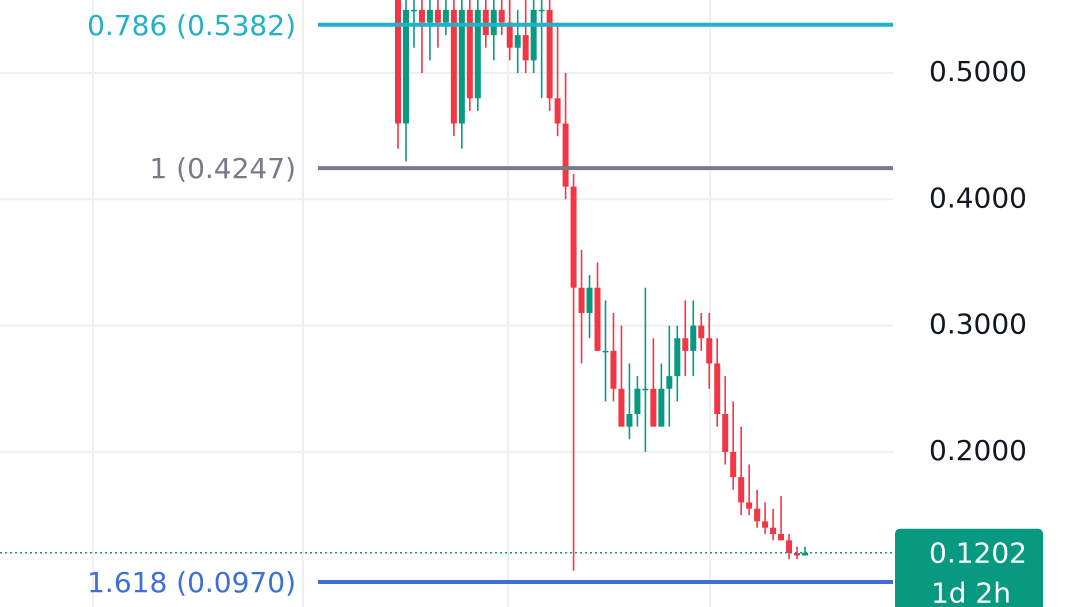 The height and width of the screenshot is (607, 1080). I want to click on y-tick-label: 0.2000, so click(978, 450).